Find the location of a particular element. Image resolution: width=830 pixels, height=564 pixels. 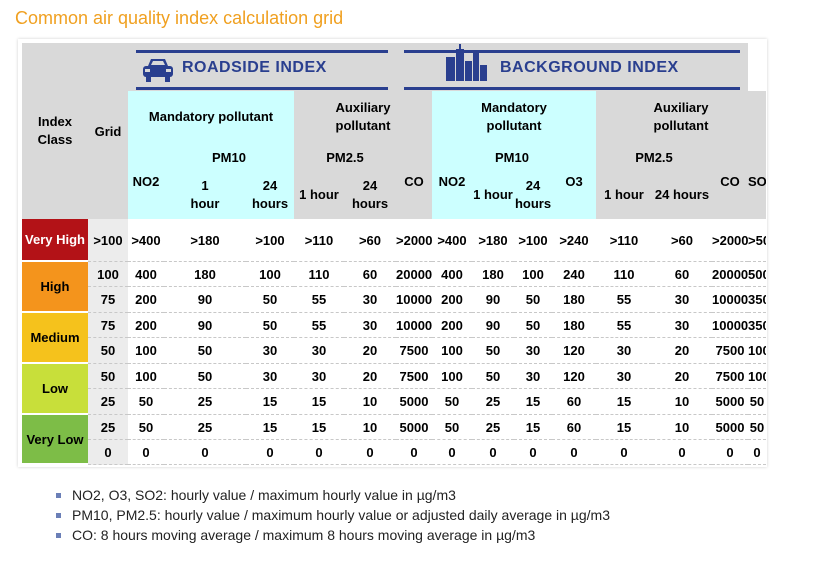

roadside-no2-header: NO2 is located at coordinates (146, 181).